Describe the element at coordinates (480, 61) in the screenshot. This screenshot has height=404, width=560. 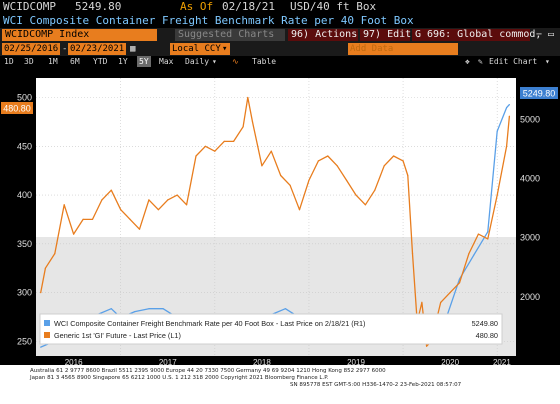
I see `pencil-icon: ✎` at that location.